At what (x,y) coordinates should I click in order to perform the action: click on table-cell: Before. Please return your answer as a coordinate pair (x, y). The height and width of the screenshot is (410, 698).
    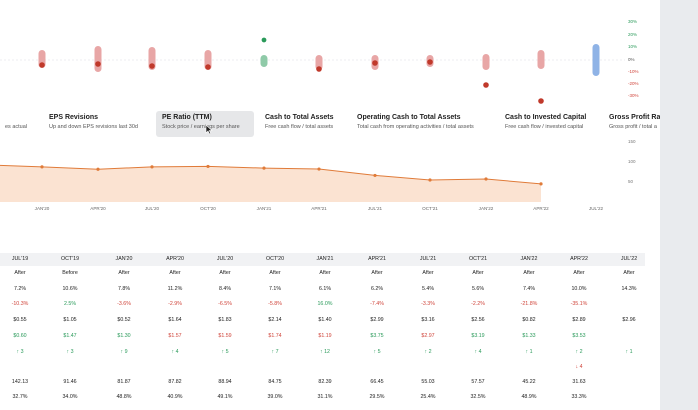
    Looking at the image, I should click on (70, 273).